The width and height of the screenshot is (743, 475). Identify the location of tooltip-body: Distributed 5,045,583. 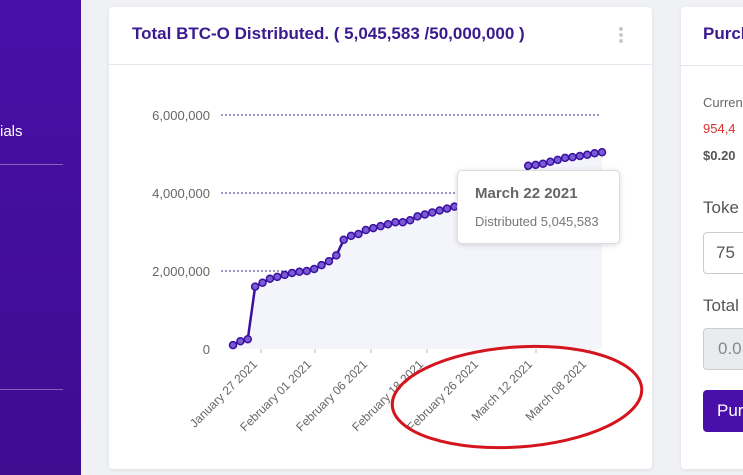
(537, 221).